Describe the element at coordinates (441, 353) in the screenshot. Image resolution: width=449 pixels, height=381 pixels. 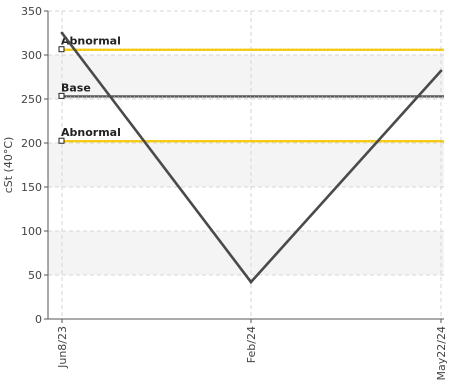
I see `x-tick-label: May22/24` at that location.